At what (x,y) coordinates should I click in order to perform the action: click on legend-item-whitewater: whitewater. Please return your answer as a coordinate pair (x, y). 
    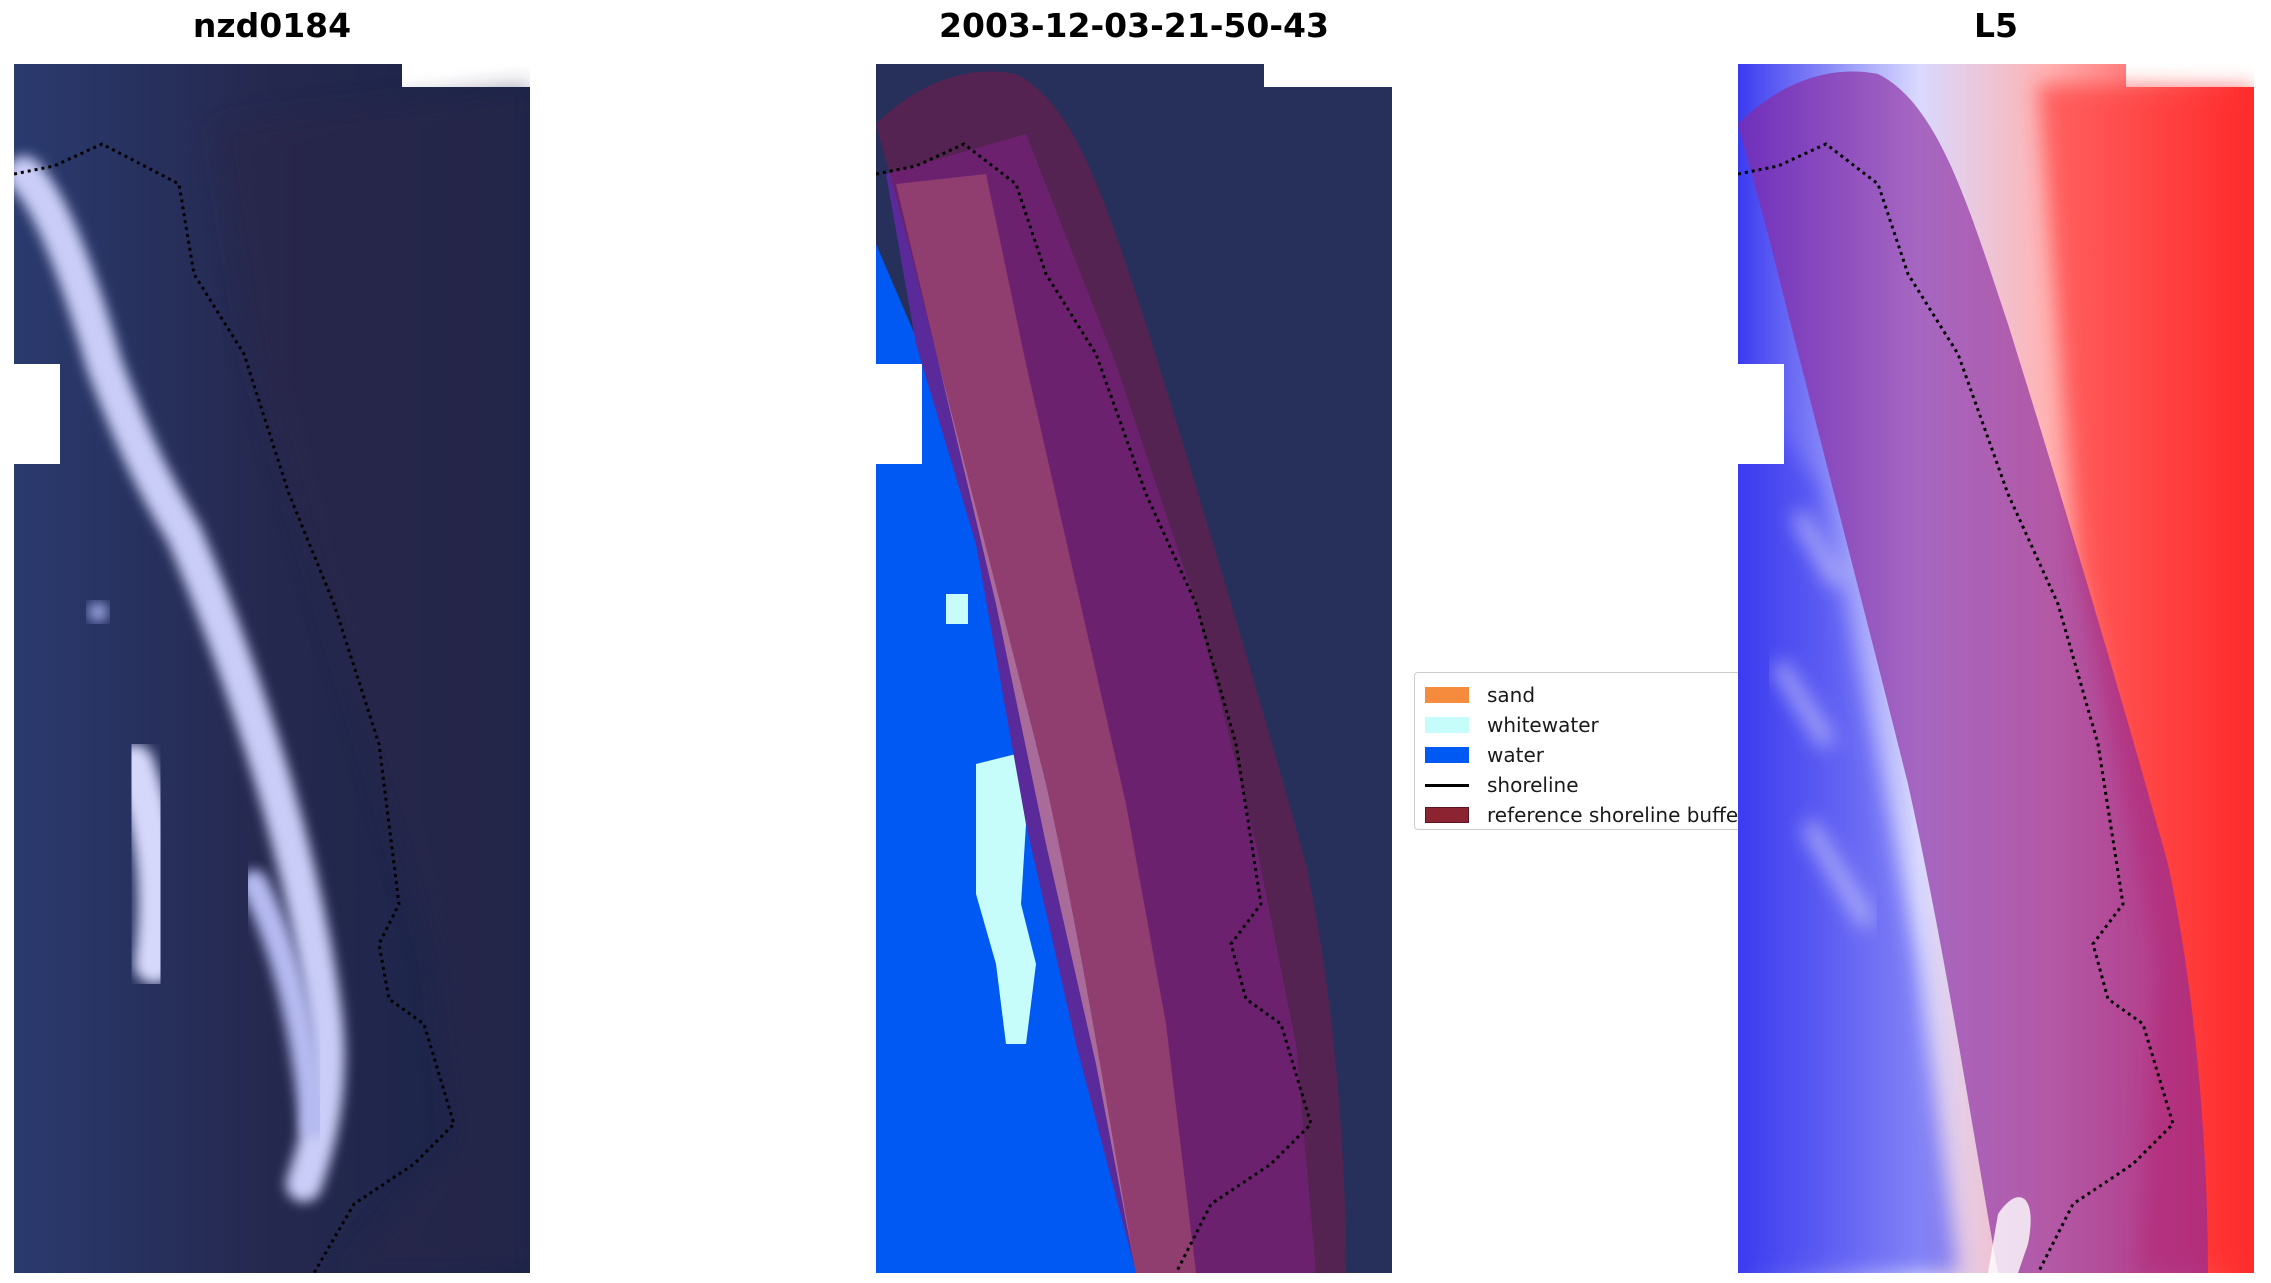
    Looking at the image, I should click on (1512, 725).